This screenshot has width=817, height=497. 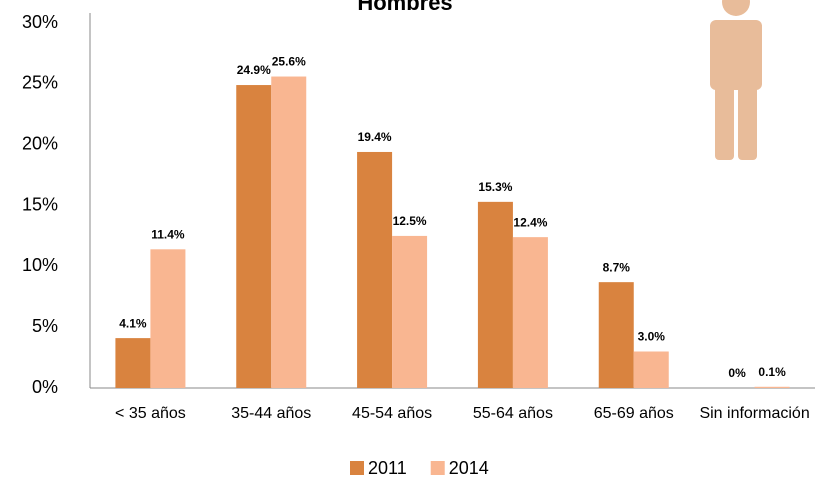 What do you see at coordinates (617, 267) in the screenshot?
I see `value-label: 8.7%` at bounding box center [617, 267].